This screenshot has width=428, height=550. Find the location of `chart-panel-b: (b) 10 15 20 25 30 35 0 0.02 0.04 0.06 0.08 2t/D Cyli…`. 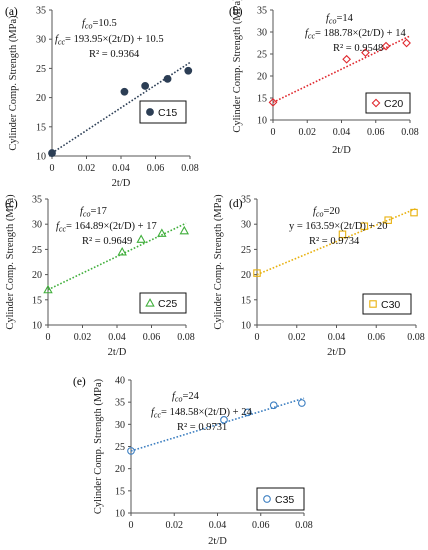

chart-panel-b: (b) 10 15 20 25 30 35 0 0.02 0.04 0.06 0.08 2t/D Cyli… is located at coordinates (324, 78).